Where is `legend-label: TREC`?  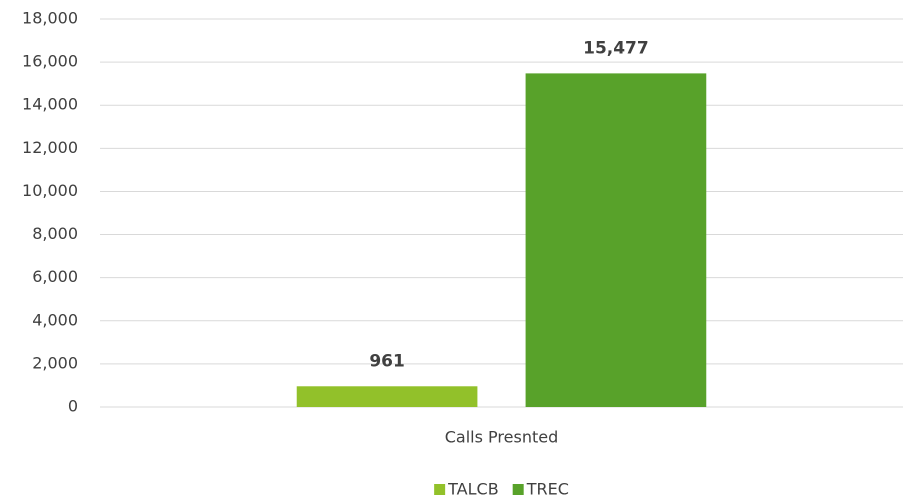 legend-label: TREC is located at coordinates (547, 489).